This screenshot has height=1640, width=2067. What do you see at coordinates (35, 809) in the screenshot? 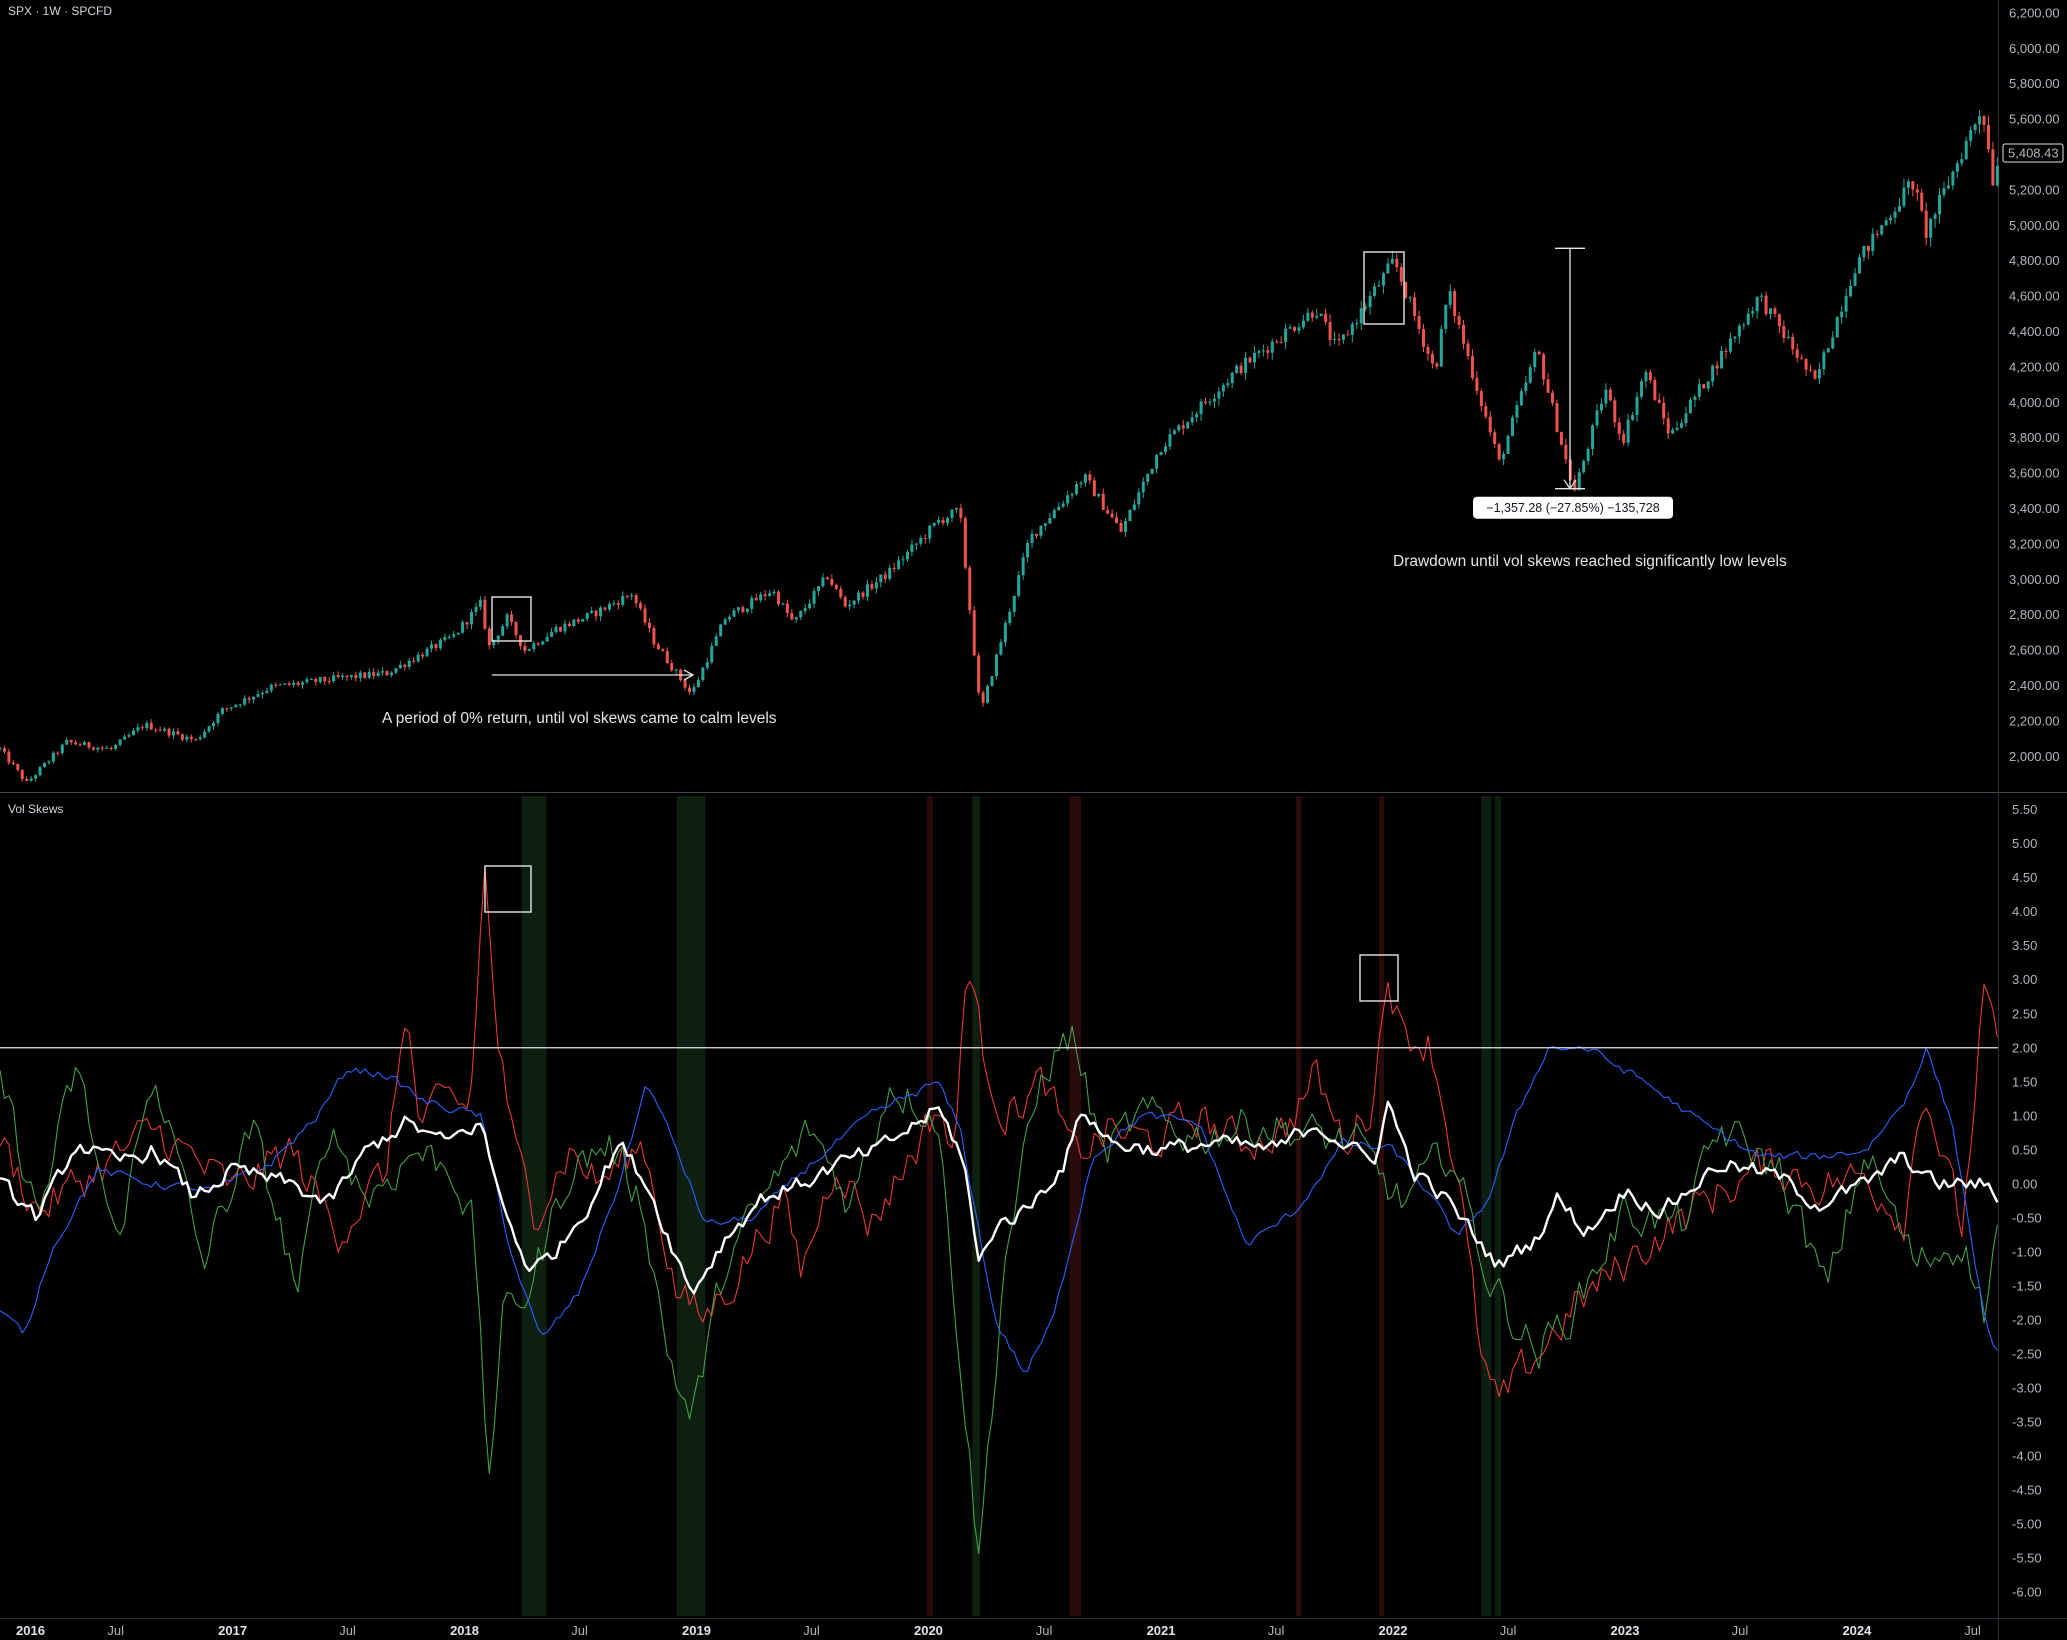
I see `lower-pane-title: Vol Skews` at bounding box center [35, 809].